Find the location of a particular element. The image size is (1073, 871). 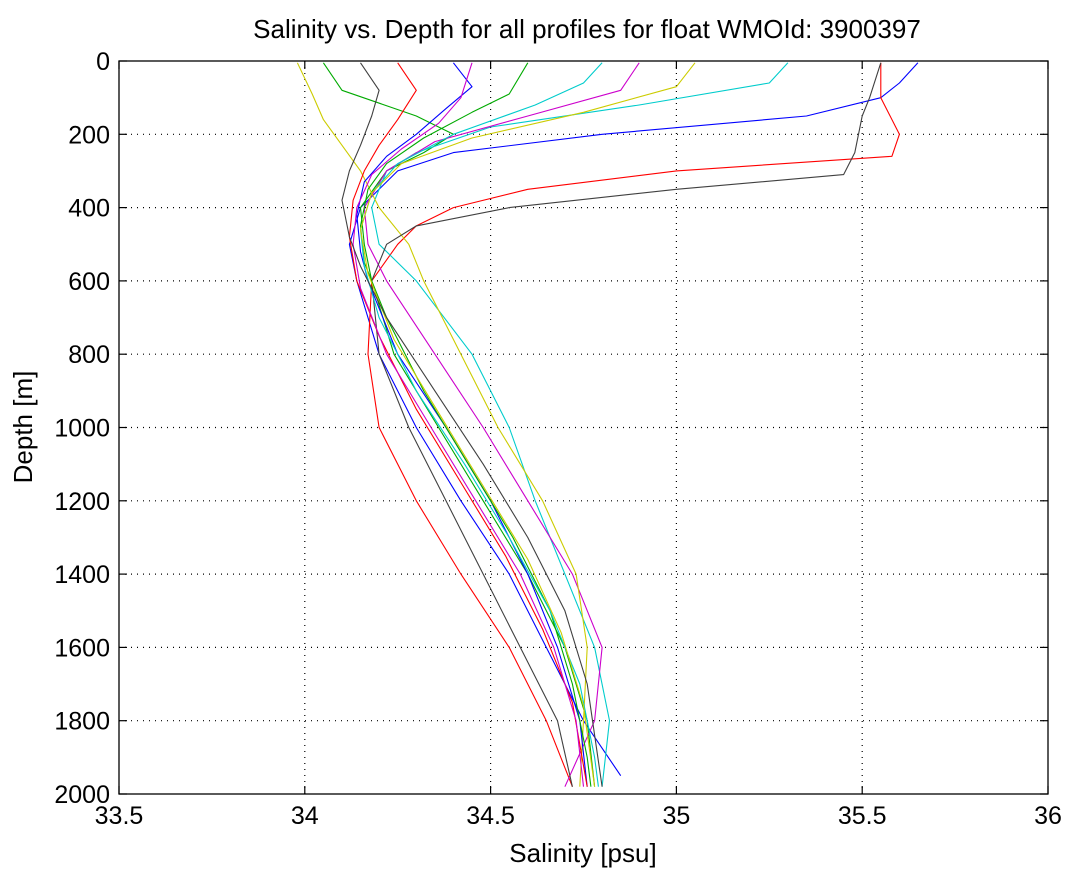

y-tick-label: 1600 is located at coordinates (82, 648).